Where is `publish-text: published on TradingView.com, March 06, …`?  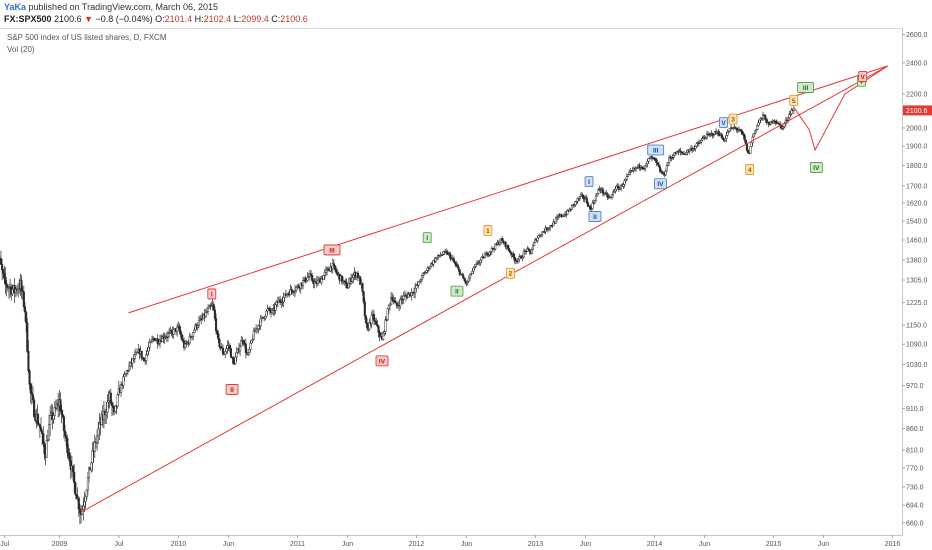 publish-text: published on TradingView.com, March 06, … is located at coordinates (123, 7).